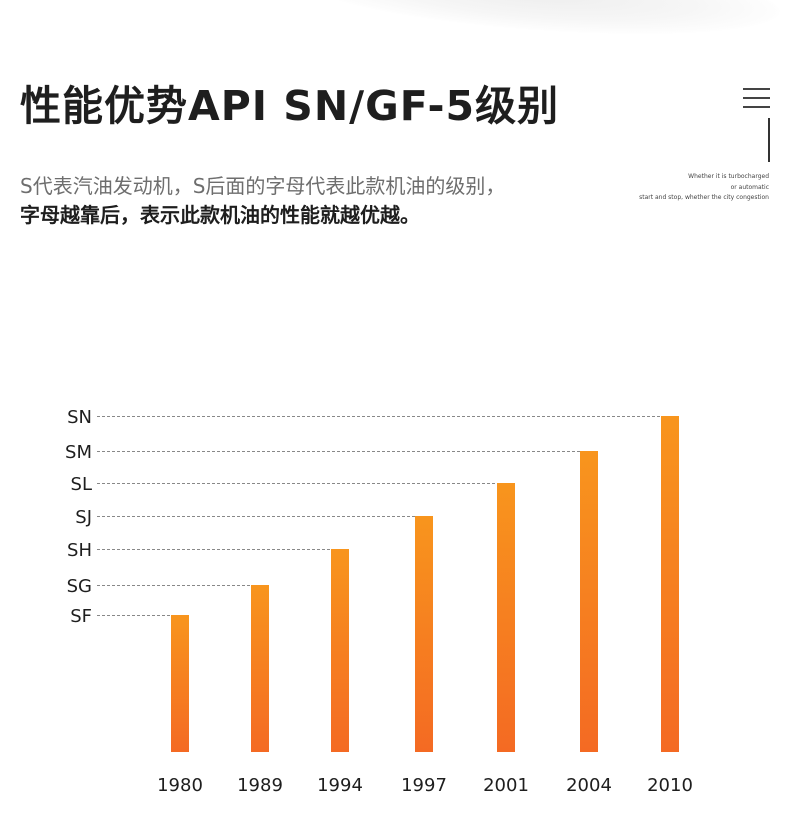  What do you see at coordinates (756, 98) in the screenshot?
I see `menu-icon` at bounding box center [756, 98].